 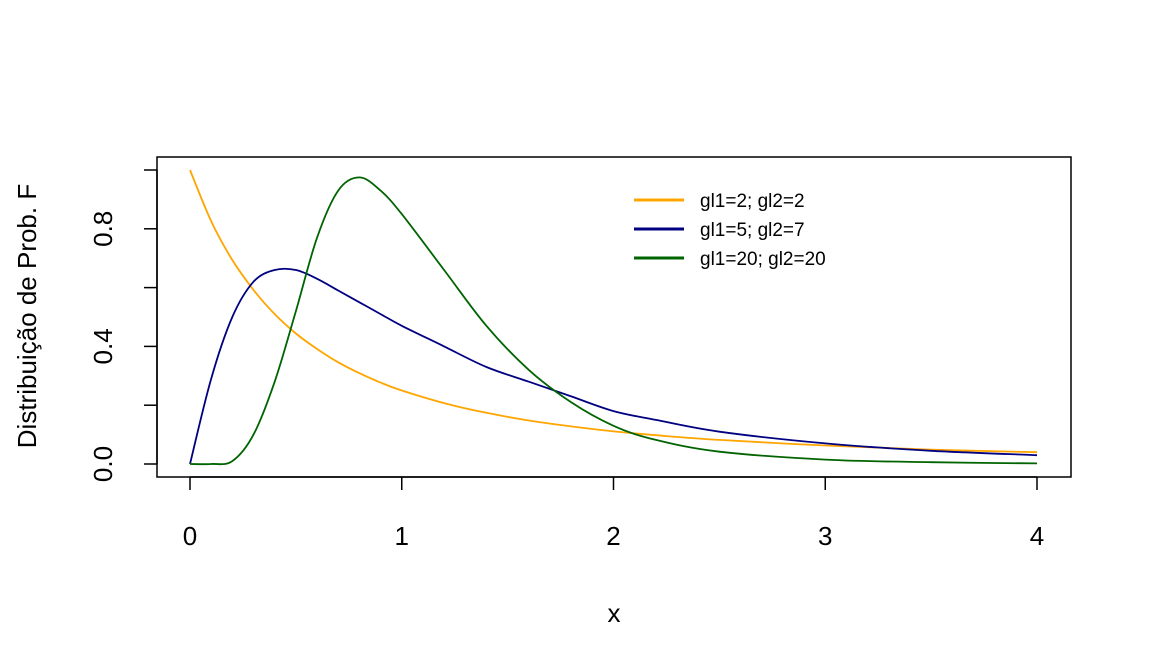 What do you see at coordinates (1037, 536) in the screenshot?
I see `x-tick-label: 4` at bounding box center [1037, 536].